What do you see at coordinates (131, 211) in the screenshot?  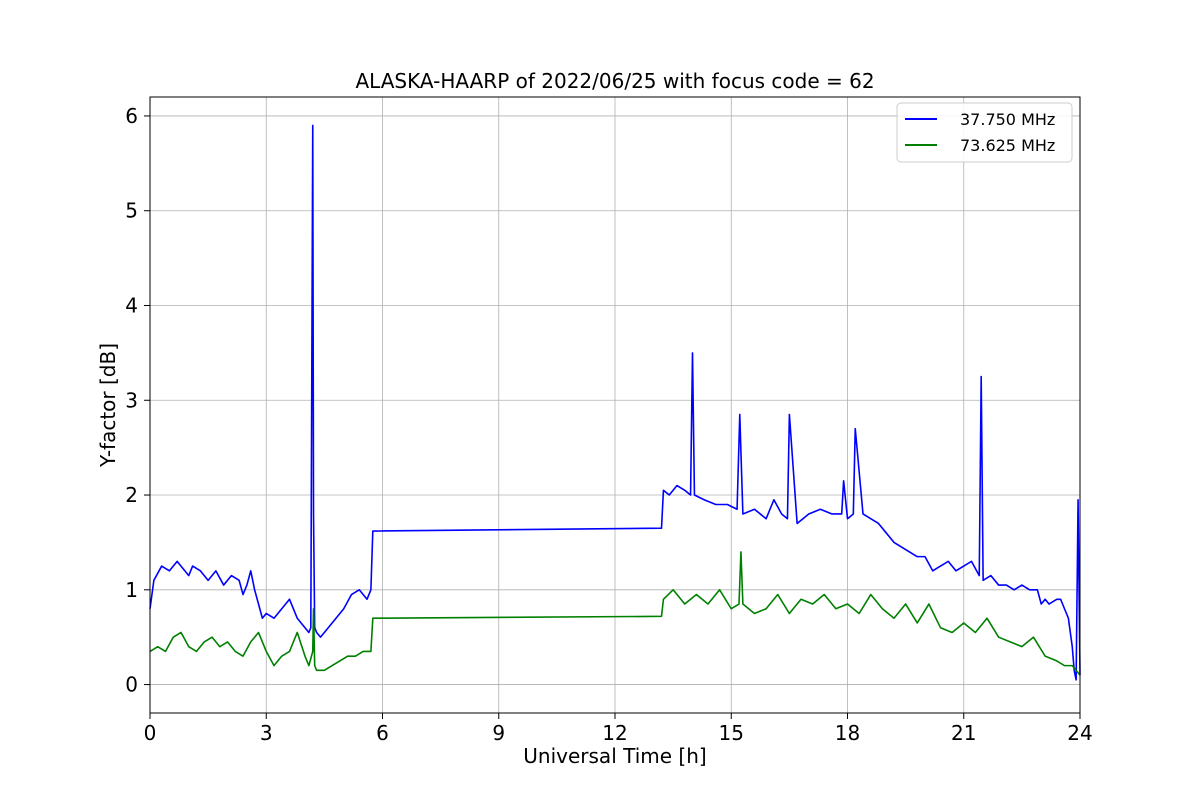 I see `y-tick-label: 5` at bounding box center [131, 211].